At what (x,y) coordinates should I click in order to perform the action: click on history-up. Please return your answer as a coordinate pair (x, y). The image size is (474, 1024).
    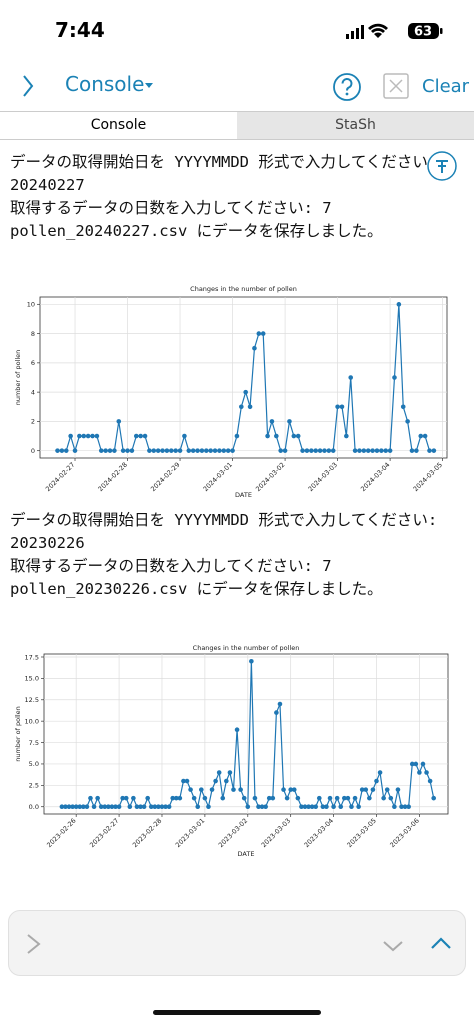
    Looking at the image, I should click on (441, 944).